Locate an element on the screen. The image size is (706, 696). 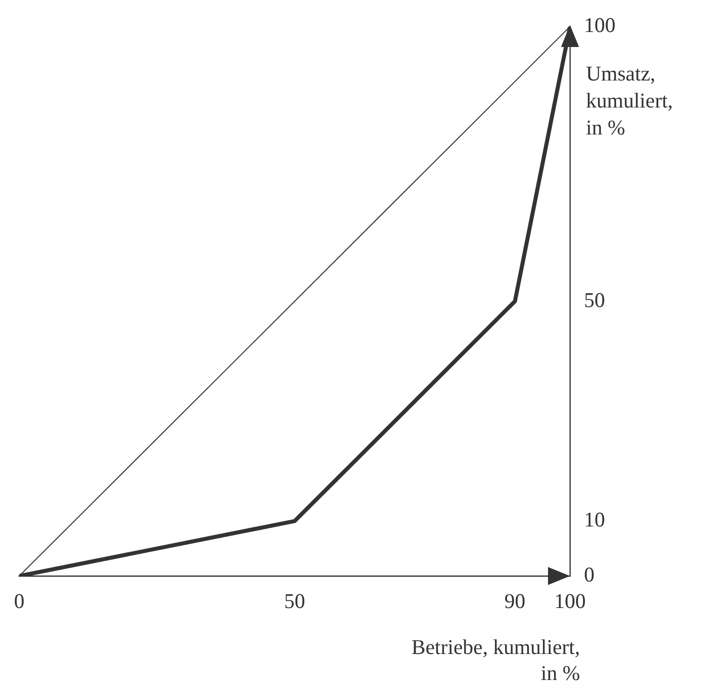
y-tick-label: 10 is located at coordinates (594, 520).